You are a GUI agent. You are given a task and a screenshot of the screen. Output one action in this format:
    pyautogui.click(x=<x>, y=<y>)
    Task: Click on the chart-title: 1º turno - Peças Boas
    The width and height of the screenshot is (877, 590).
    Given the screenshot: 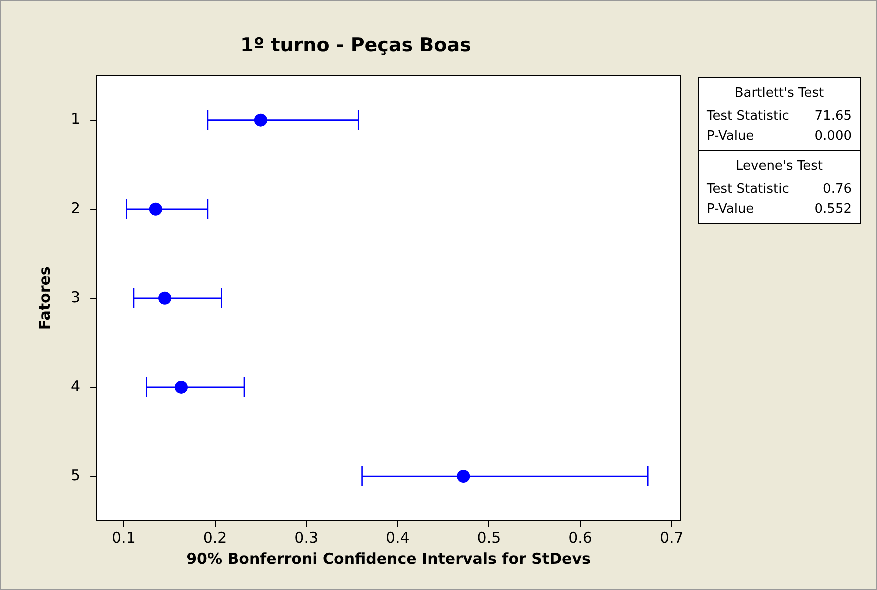 What is the action you would take?
    pyautogui.click(x=356, y=45)
    